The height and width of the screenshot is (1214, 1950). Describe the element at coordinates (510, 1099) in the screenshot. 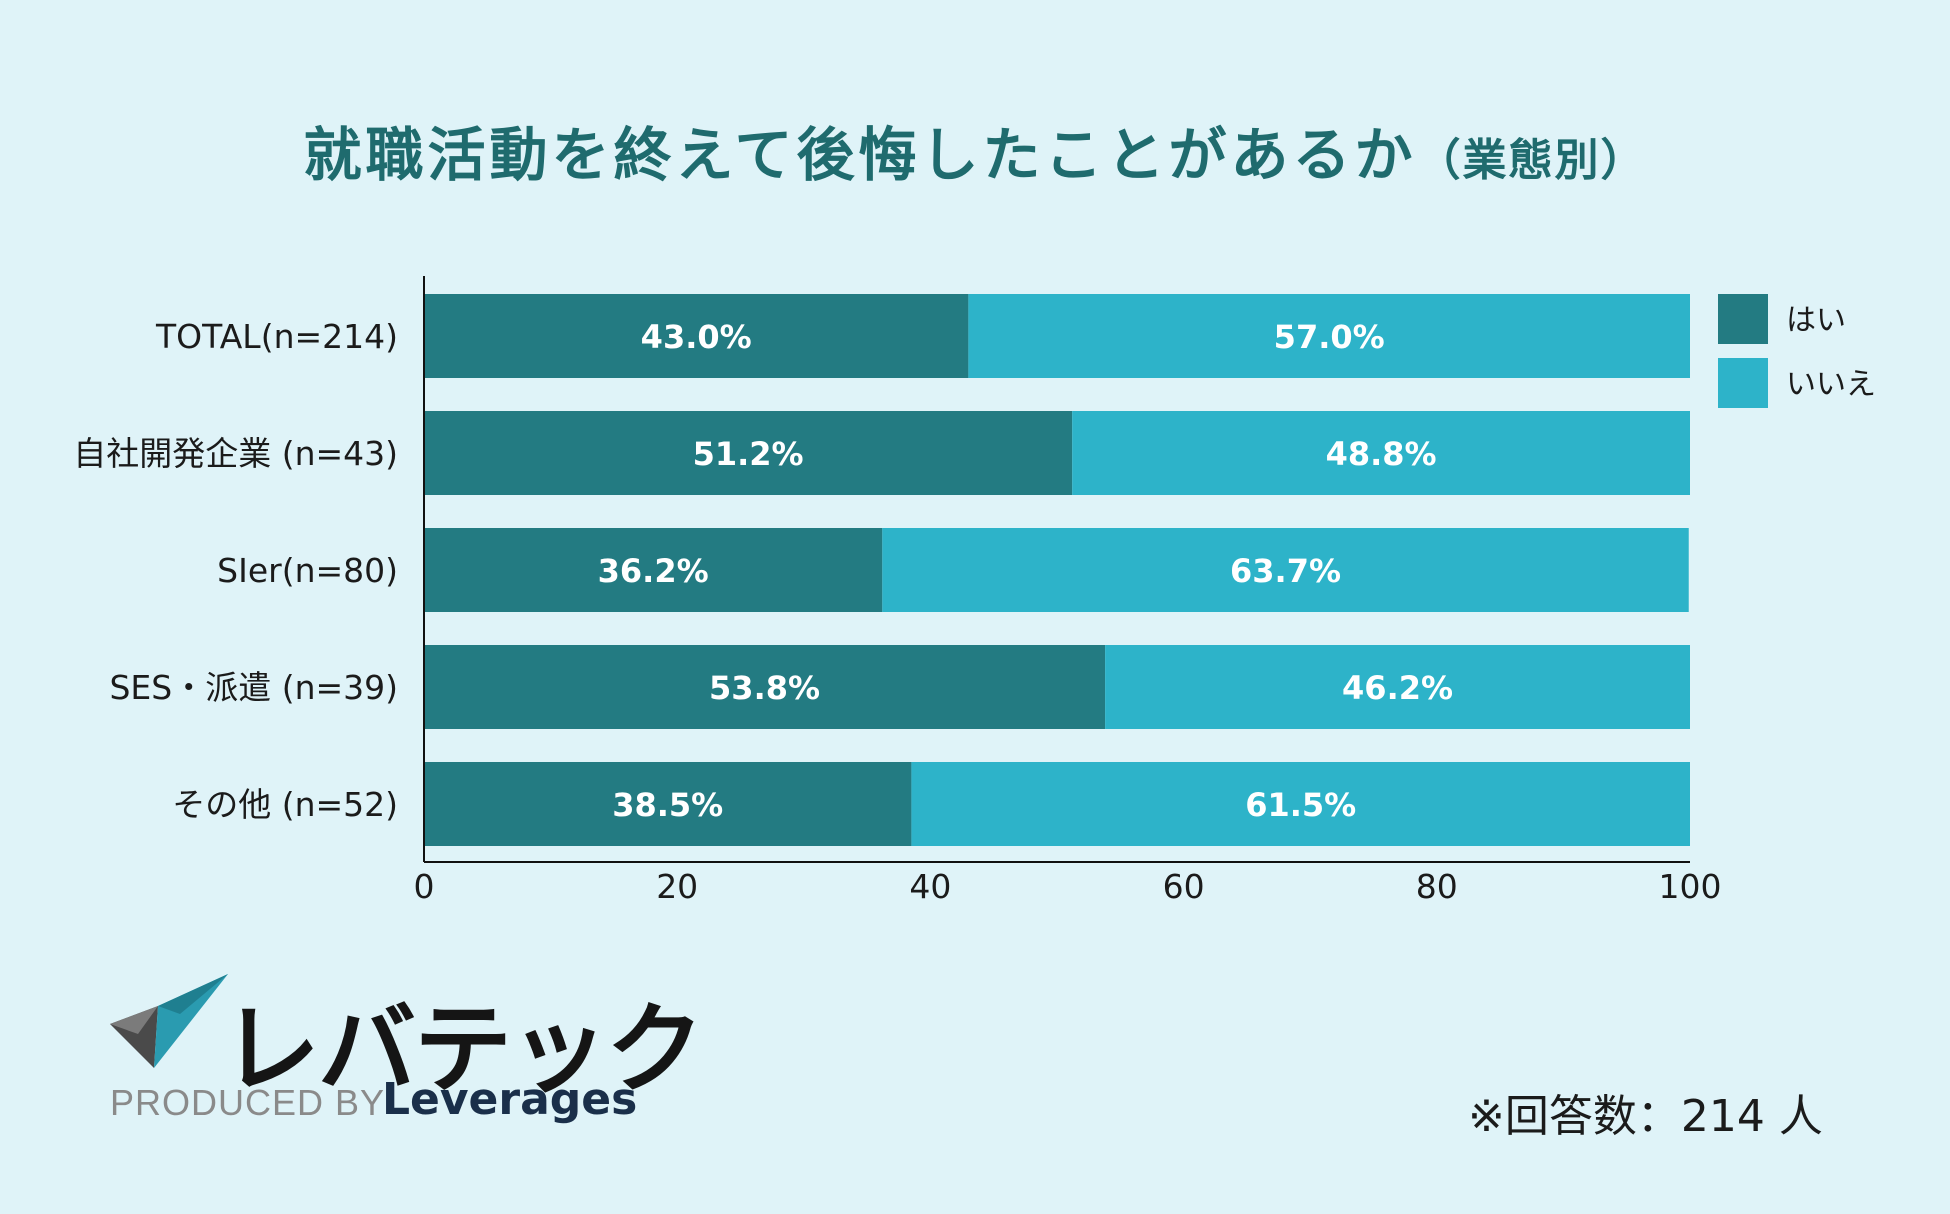

I see `brand-name: Leverages` at that location.